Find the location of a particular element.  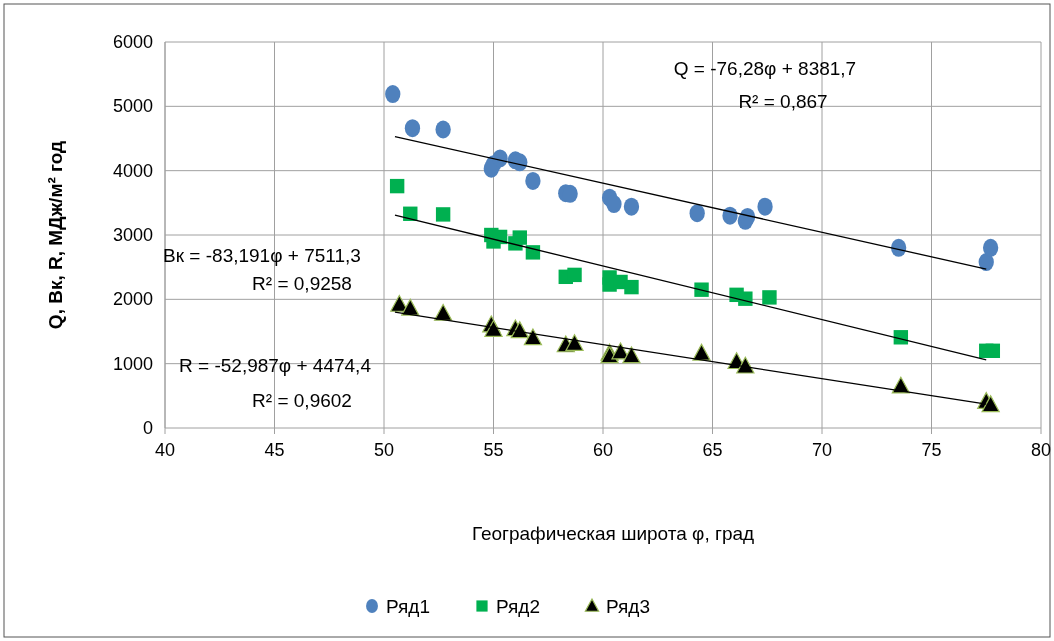

y-tick-label: 3000 is located at coordinates (132, 235).